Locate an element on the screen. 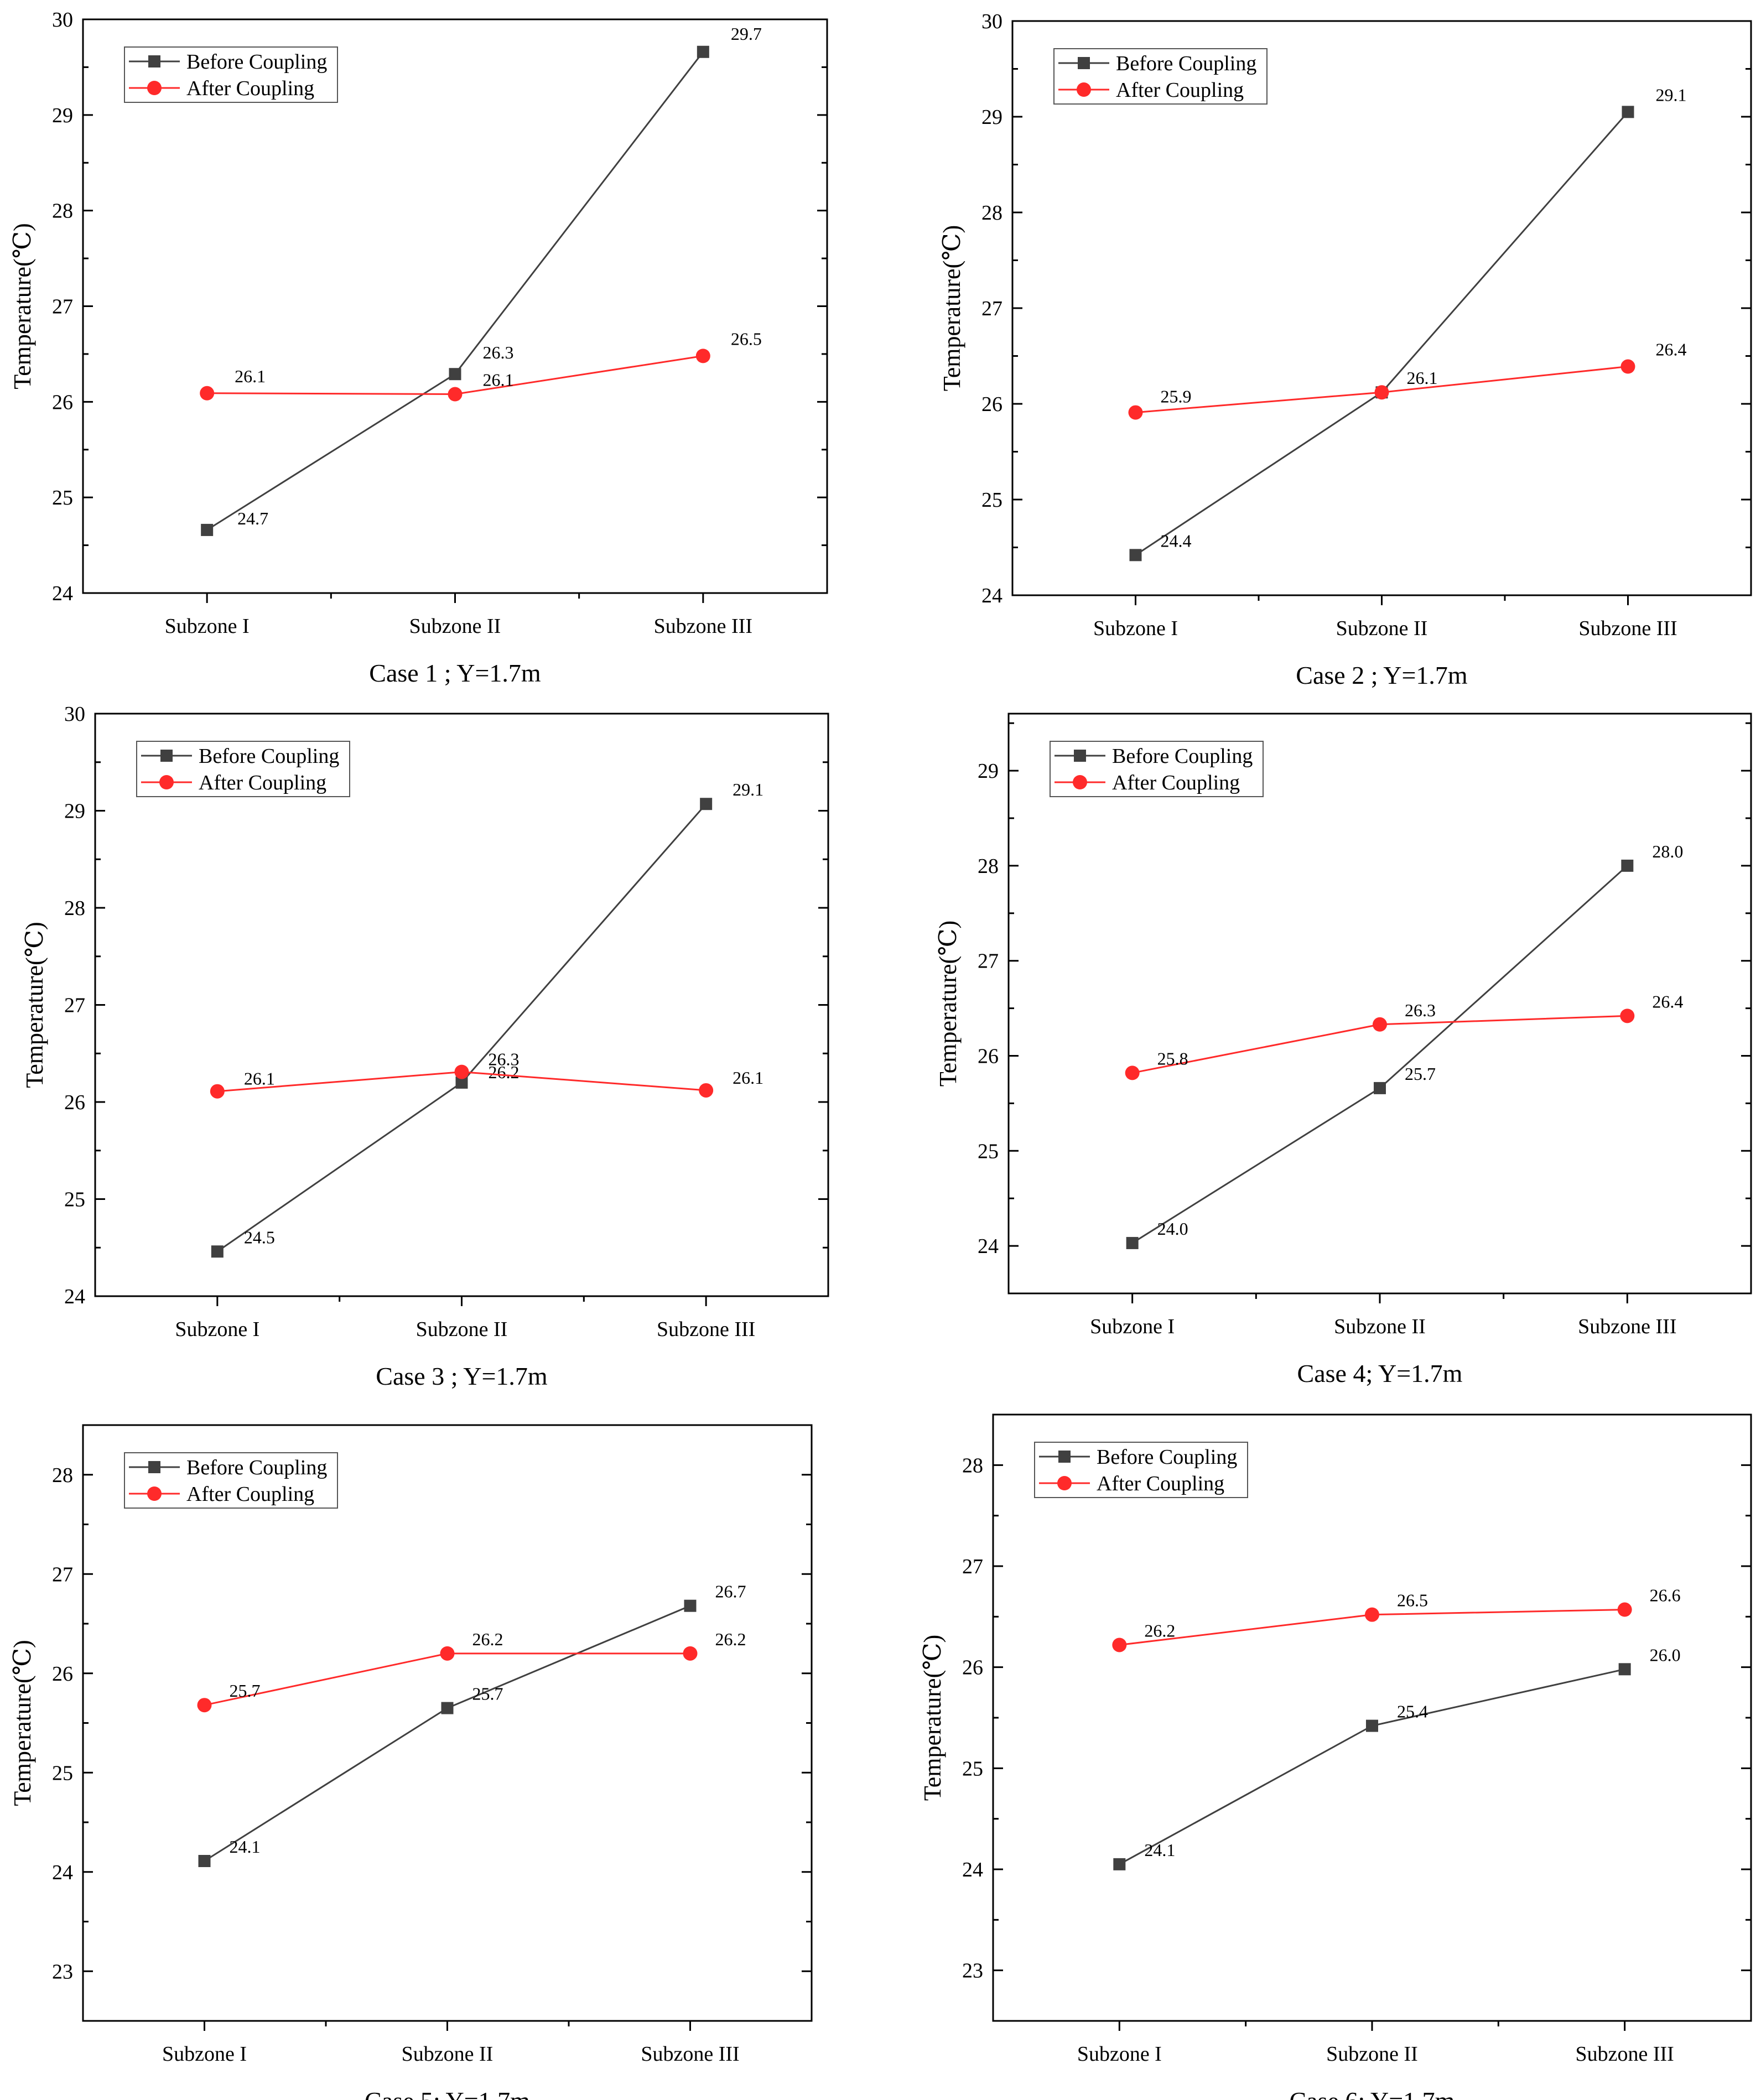 The height and width of the screenshot is (2100, 1761). y-tick-label: 23 is located at coordinates (972, 1971).